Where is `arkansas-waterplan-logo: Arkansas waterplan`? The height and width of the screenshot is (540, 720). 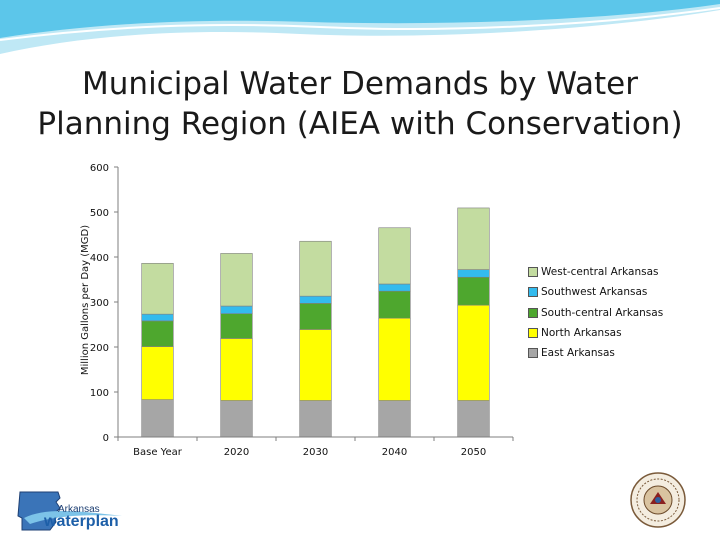 arkansas-waterplan-logo: Arkansas waterplan is located at coordinates (69, 511).